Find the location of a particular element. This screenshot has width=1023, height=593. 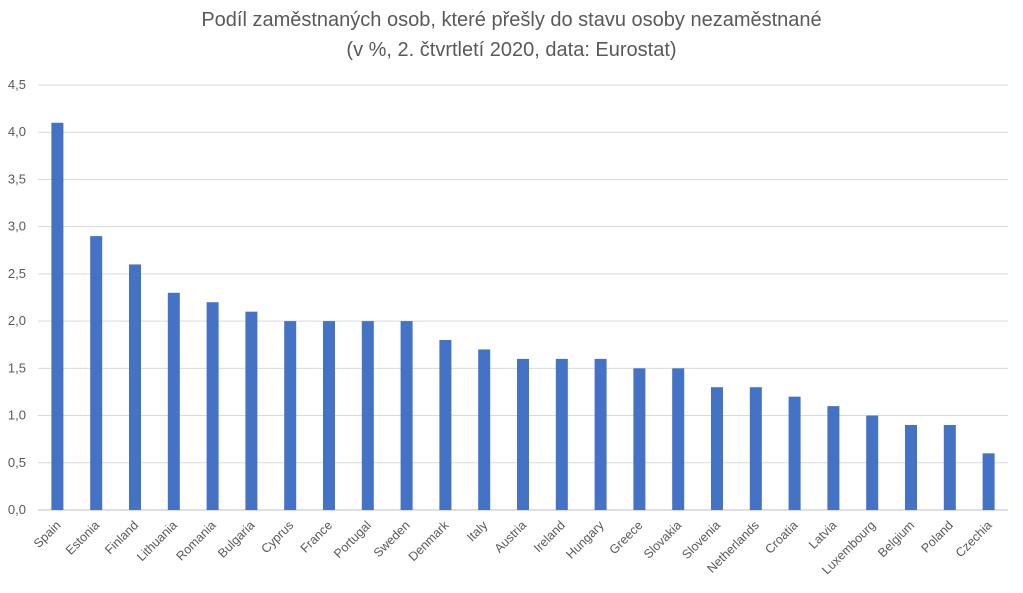

y-tick-label: 4,5 is located at coordinates (17, 84).